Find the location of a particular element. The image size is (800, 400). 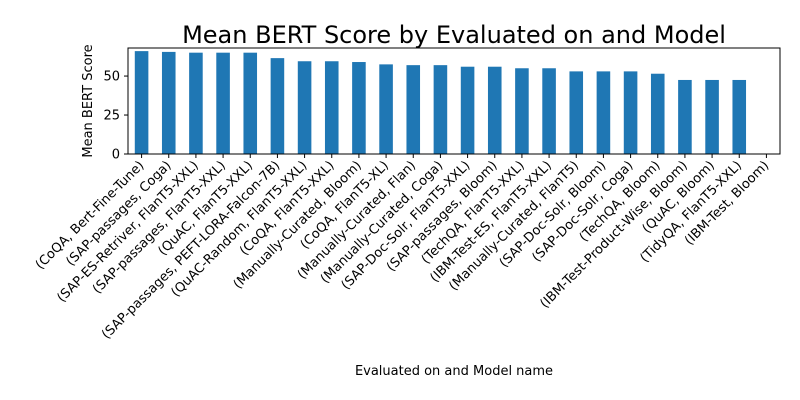

x-axis-label: Evaluated on and Model name is located at coordinates (454, 371).